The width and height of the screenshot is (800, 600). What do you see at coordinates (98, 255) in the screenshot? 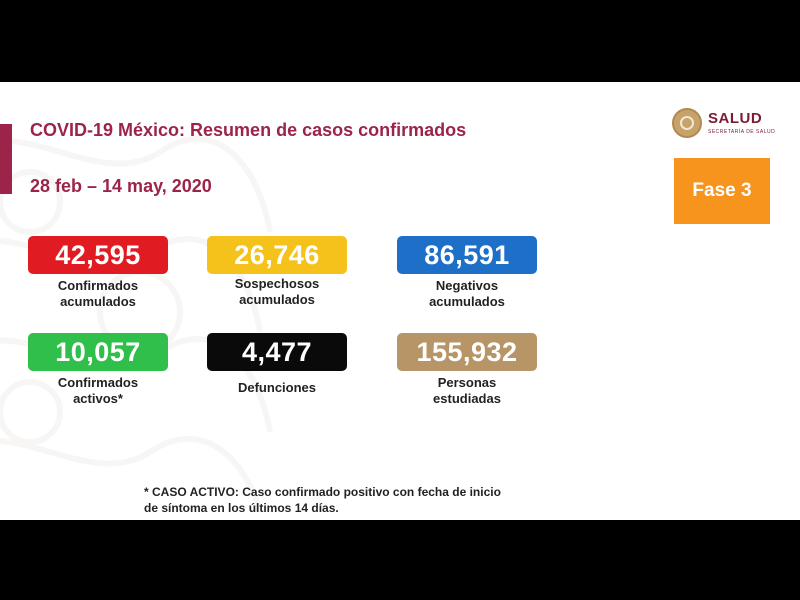
I see `stat-value: 42,595` at bounding box center [98, 255].